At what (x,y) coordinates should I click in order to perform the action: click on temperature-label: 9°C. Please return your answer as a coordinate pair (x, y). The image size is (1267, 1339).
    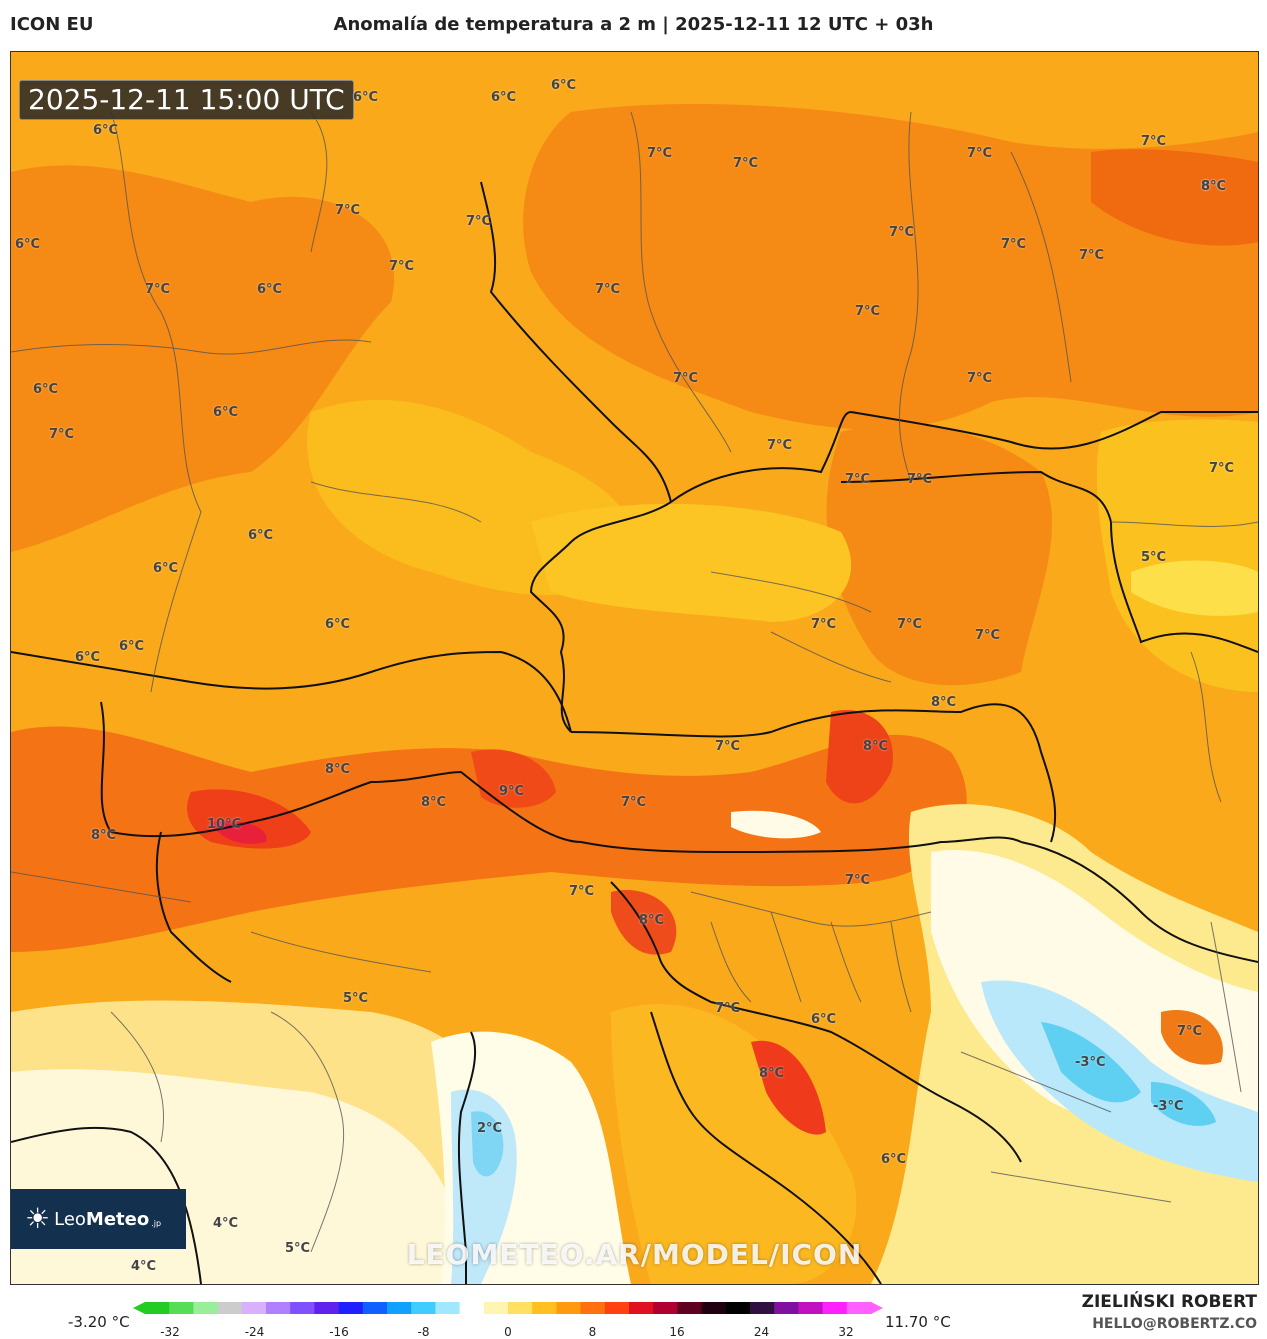
    Looking at the image, I should click on (512, 791).